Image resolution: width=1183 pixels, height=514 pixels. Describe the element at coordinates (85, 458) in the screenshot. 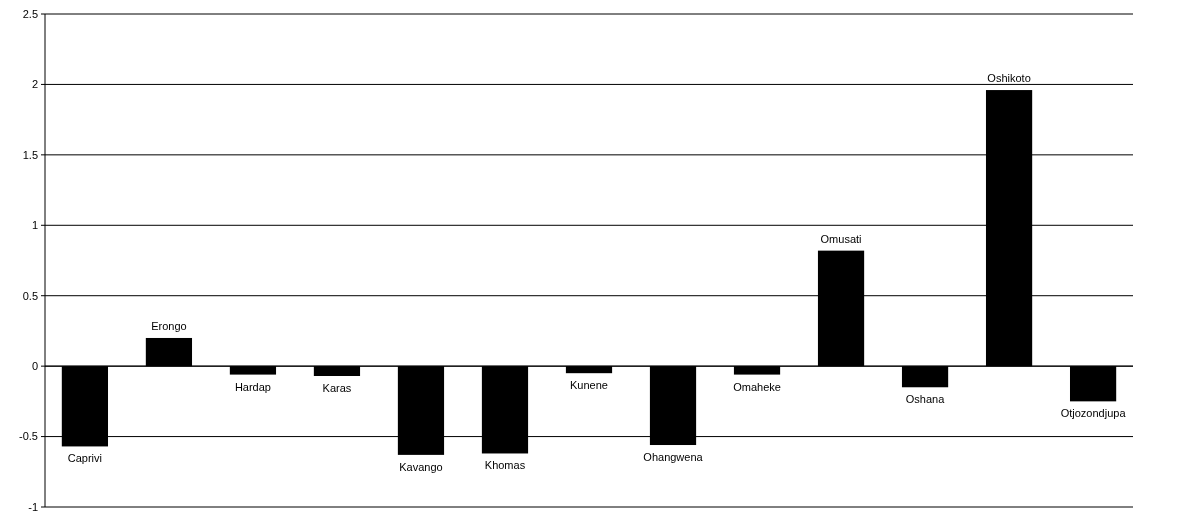

I see `x-tick-label: Caprivi` at that location.